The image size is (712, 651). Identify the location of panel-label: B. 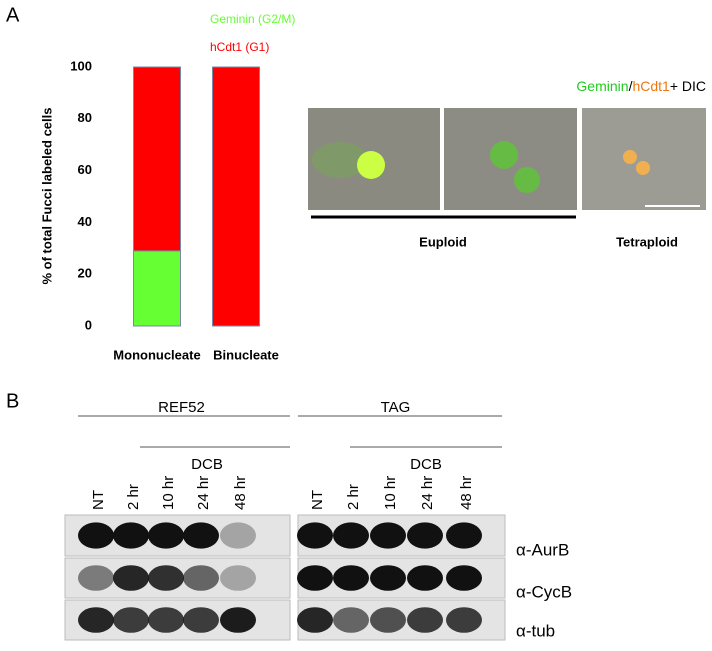
(12, 401).